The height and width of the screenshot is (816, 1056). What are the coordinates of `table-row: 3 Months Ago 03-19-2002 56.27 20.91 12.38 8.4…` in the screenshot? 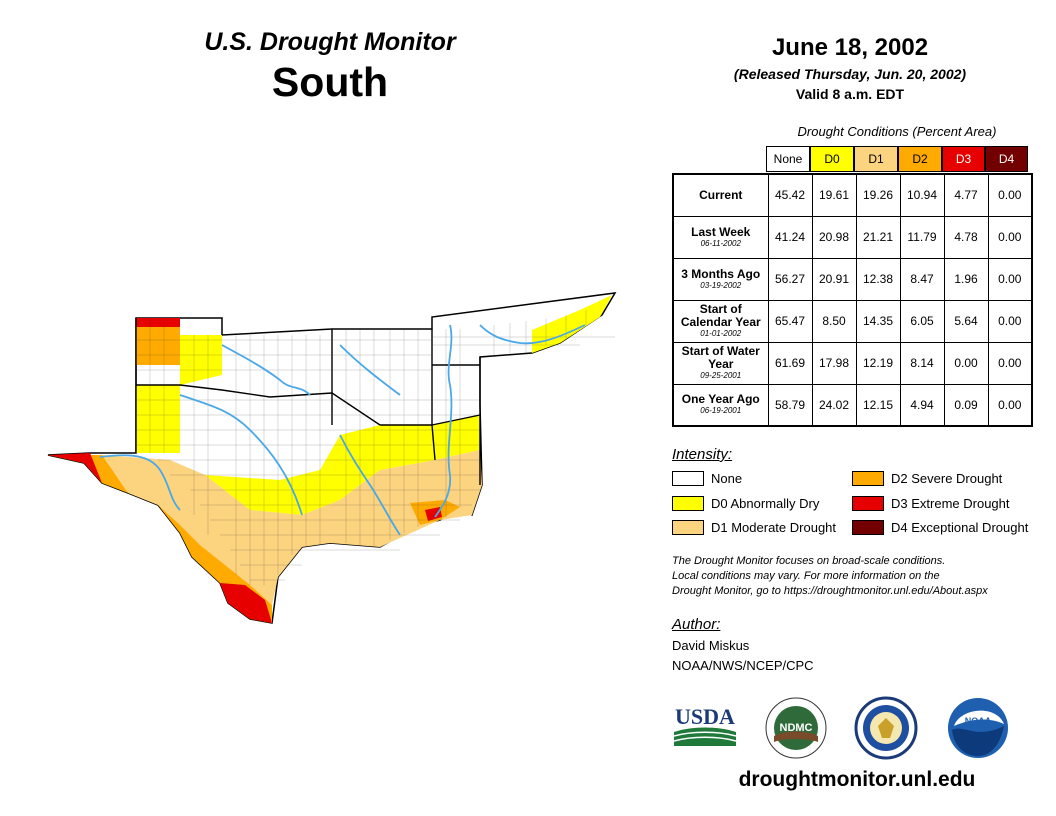 It's located at (852, 279).